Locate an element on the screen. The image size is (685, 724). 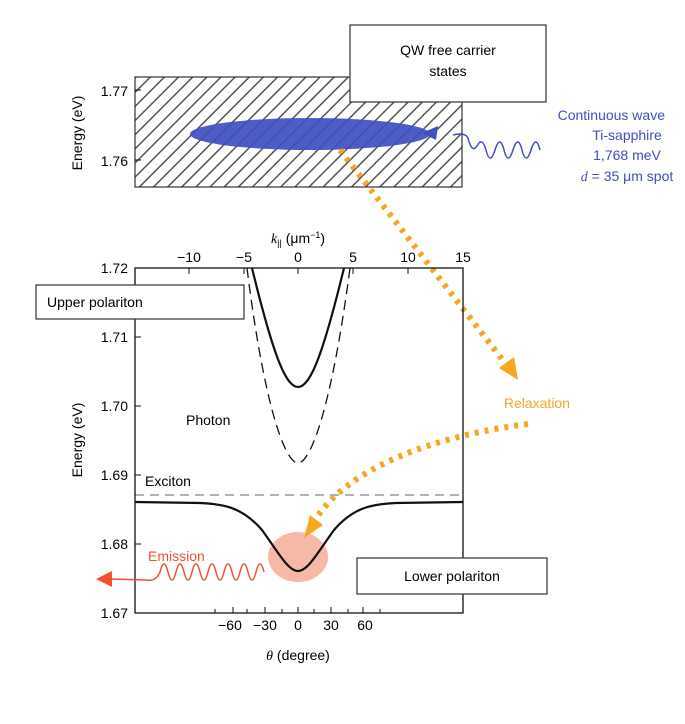
relaxation-arrow-upper is located at coordinates (426, 261).